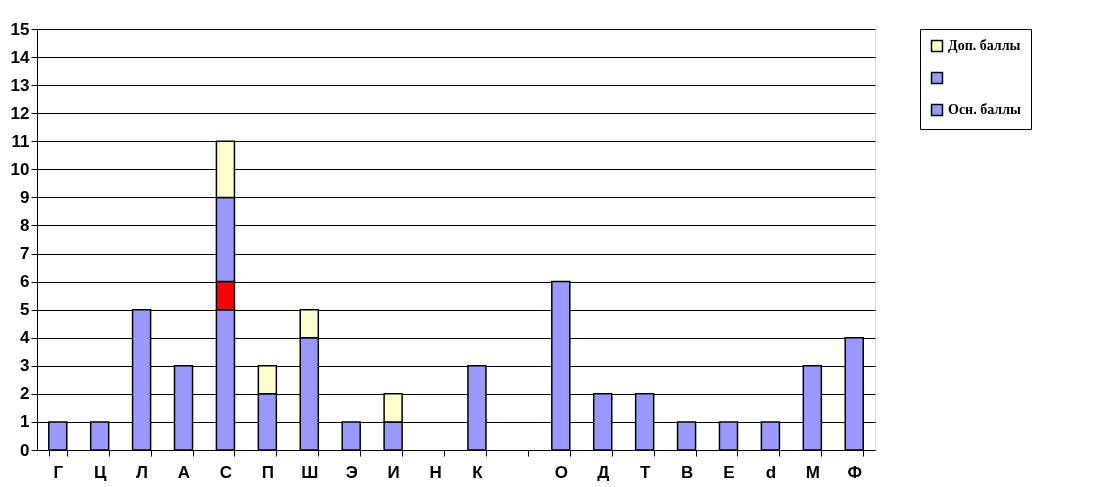  What do you see at coordinates (603, 472) in the screenshot?
I see `x-tick-label: Д` at bounding box center [603, 472].